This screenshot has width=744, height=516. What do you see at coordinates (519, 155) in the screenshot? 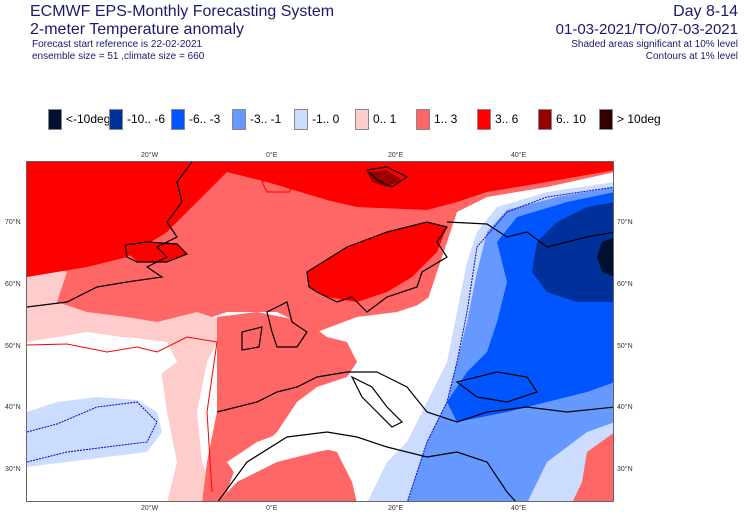
I see `lon-label-top: 40°E` at bounding box center [519, 155].